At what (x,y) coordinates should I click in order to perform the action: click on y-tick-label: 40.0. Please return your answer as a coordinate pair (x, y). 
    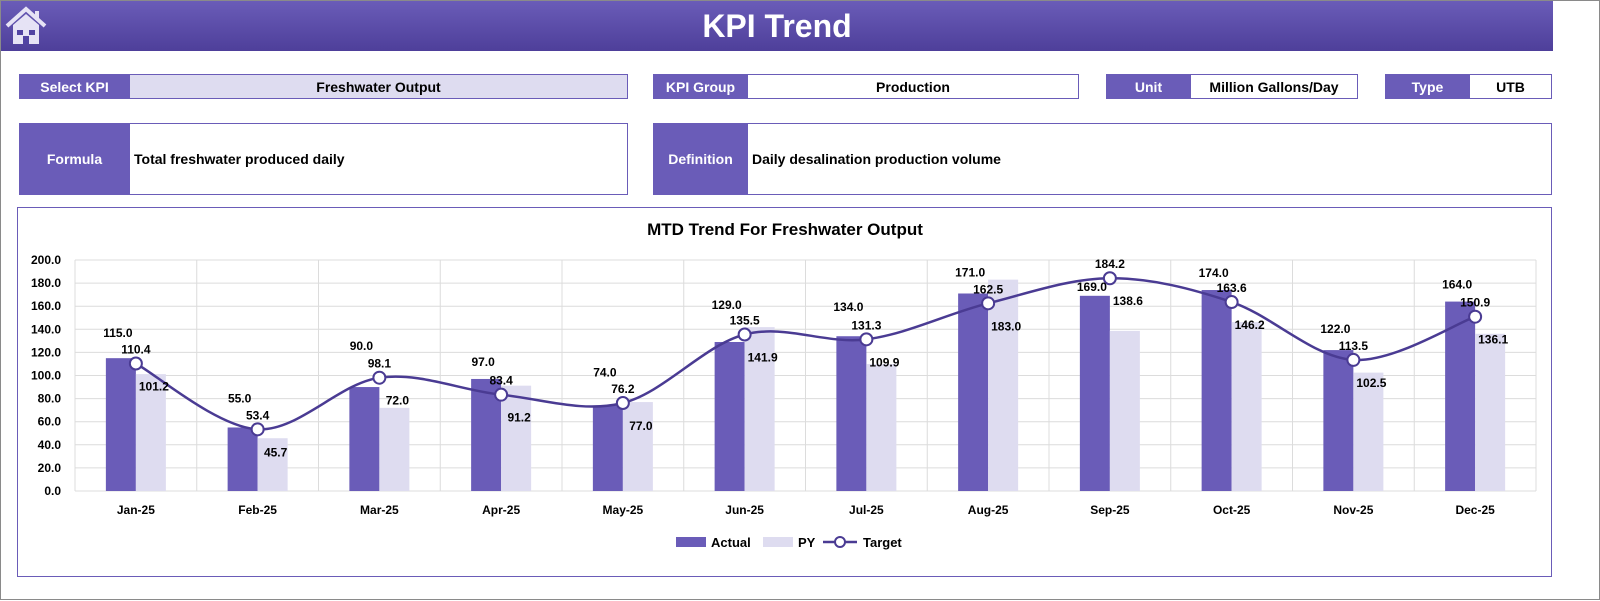
    Looking at the image, I should click on (50, 445).